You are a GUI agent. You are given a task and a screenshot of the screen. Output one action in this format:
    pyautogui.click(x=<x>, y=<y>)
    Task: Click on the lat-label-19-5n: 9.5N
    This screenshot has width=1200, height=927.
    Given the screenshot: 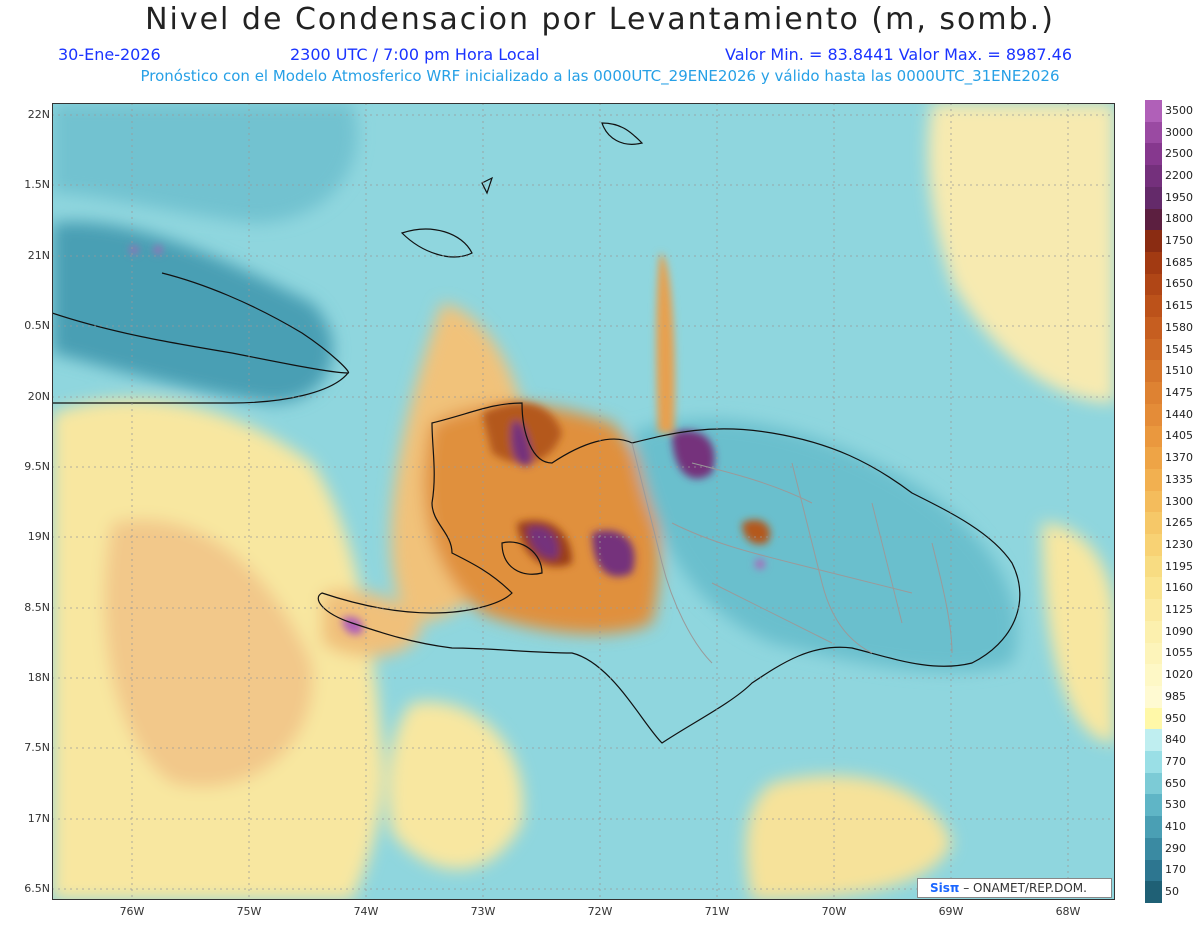 What is the action you would take?
    pyautogui.click(x=37, y=466)
    